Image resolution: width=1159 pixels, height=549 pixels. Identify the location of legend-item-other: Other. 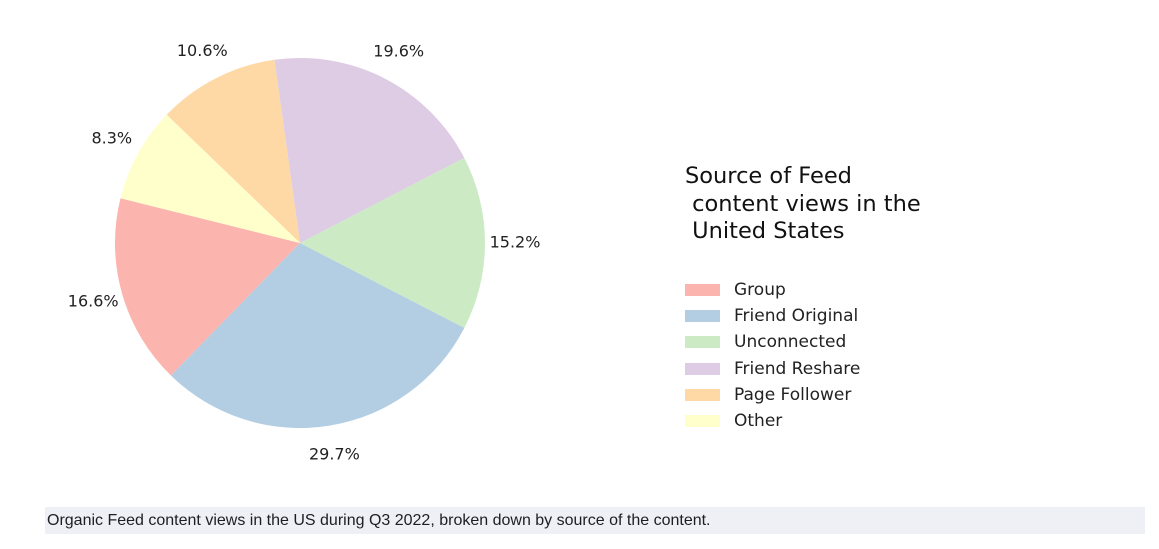
(772, 421).